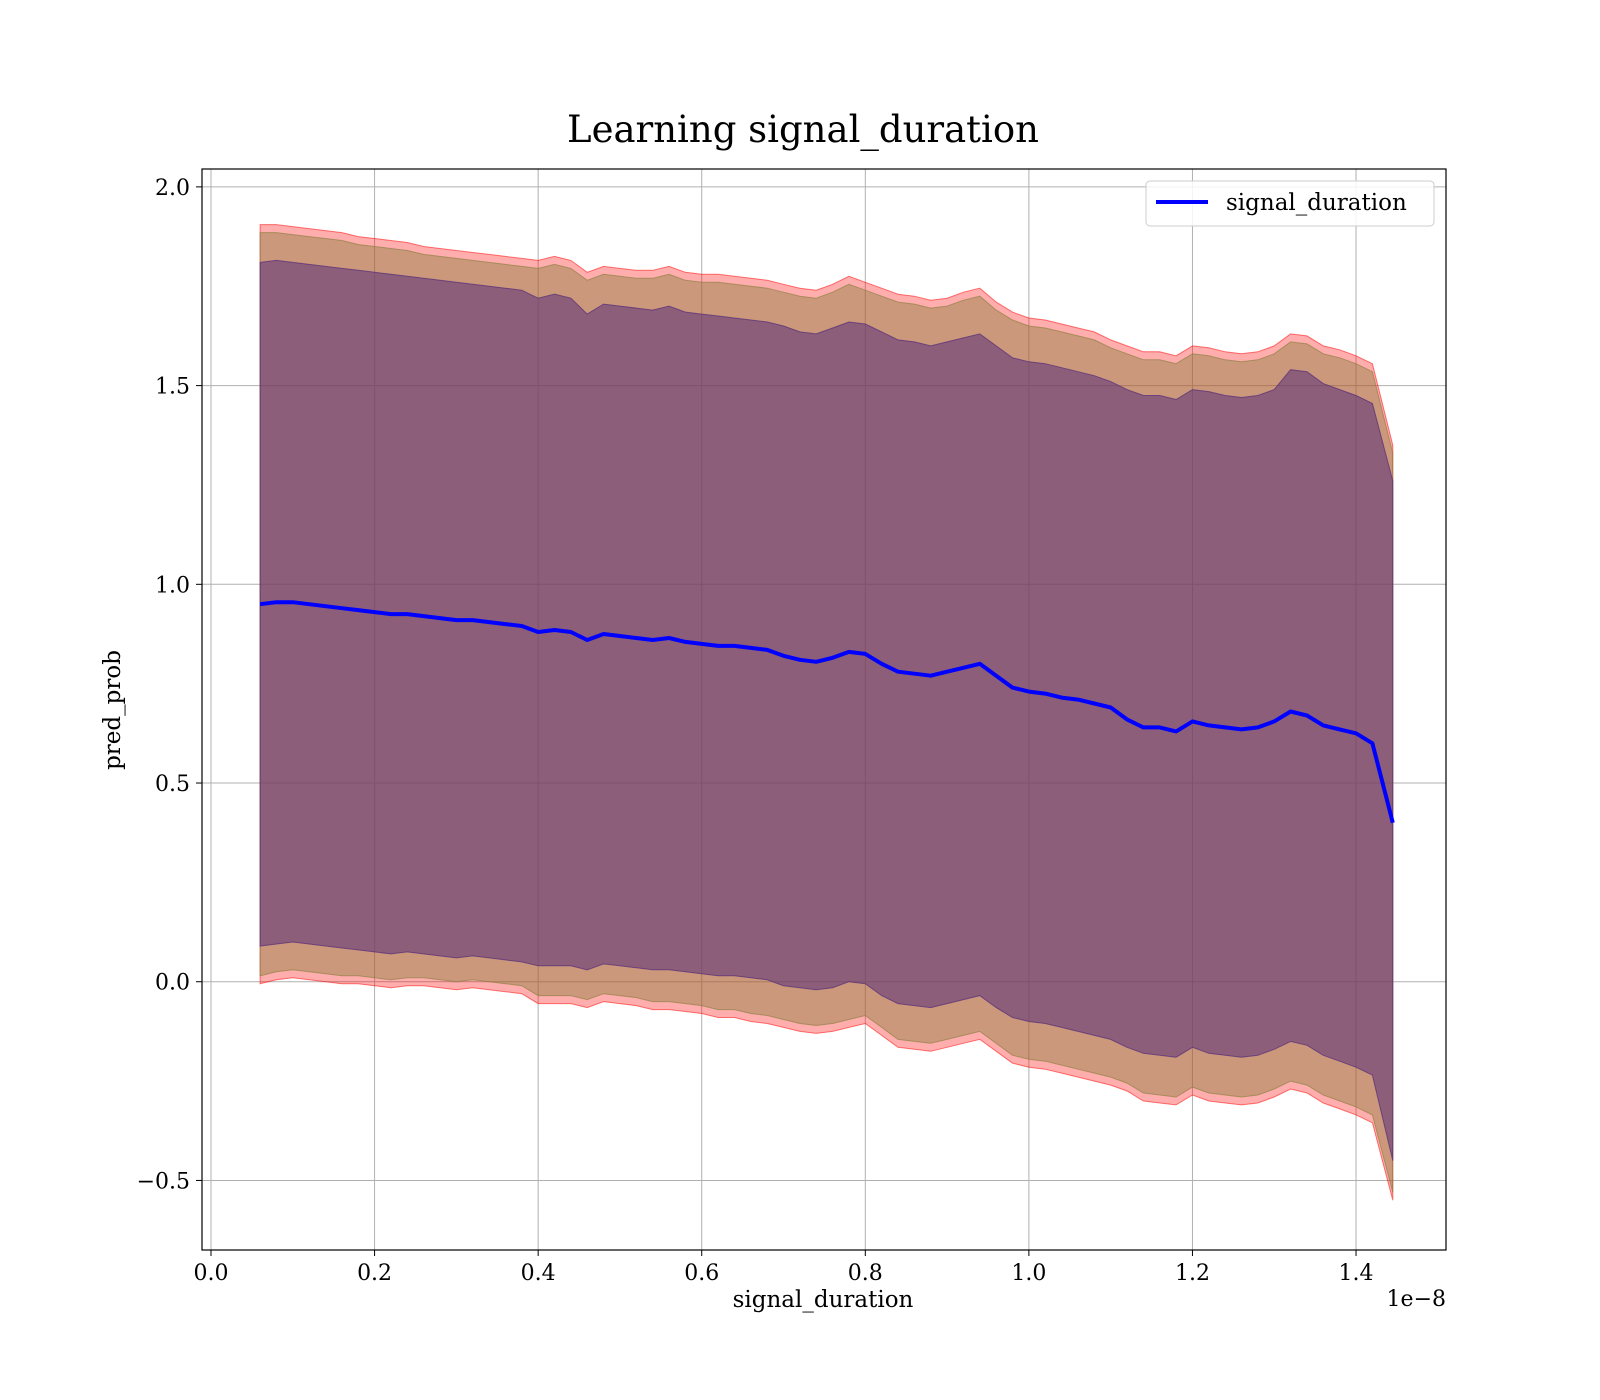 The height and width of the screenshot is (1400, 1600). What do you see at coordinates (1356, 1273) in the screenshot?
I see `x-tick-label: 1.4` at bounding box center [1356, 1273].